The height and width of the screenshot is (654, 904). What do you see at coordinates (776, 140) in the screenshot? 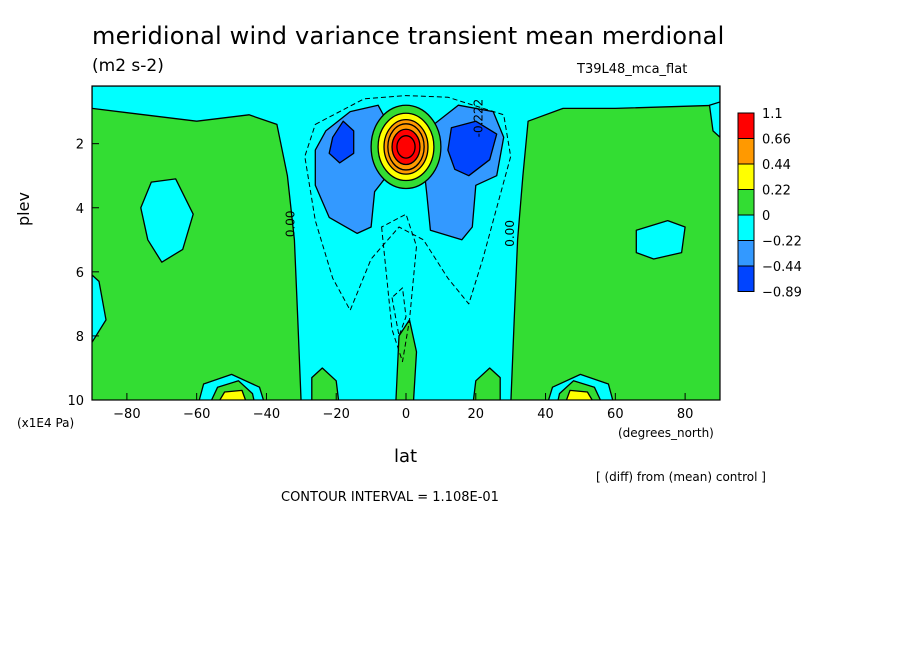
I see `legend-label: 0.66` at bounding box center [776, 140].